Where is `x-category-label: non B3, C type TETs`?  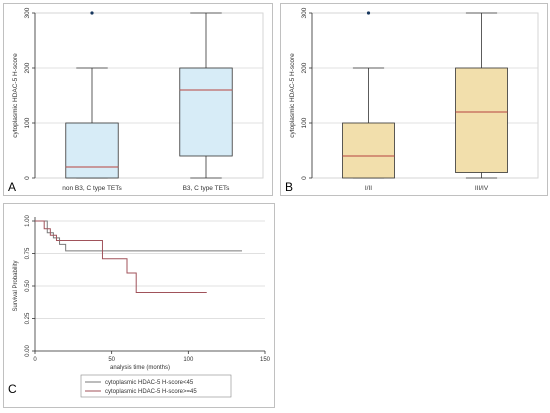 x-category-label: non B3, C type TETs is located at coordinates (92, 188).